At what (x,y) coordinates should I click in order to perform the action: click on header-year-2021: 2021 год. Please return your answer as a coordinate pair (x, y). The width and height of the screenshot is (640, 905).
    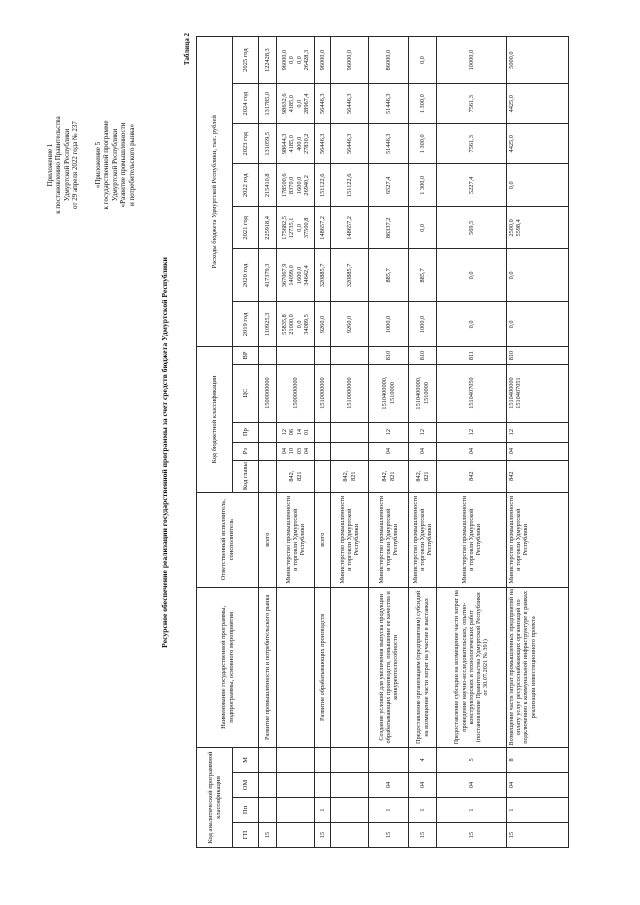
    Looking at the image, I should click on (245, 227).